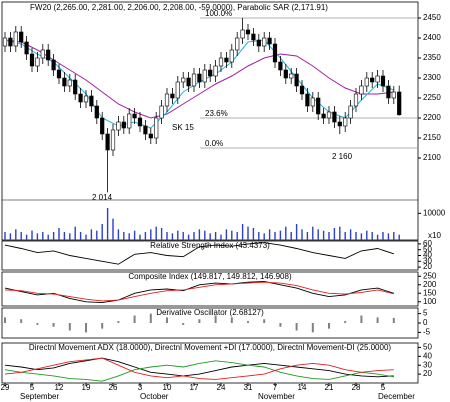  What do you see at coordinates (342, 156) in the screenshot?
I see `annotation: 2 160` at bounding box center [342, 156].